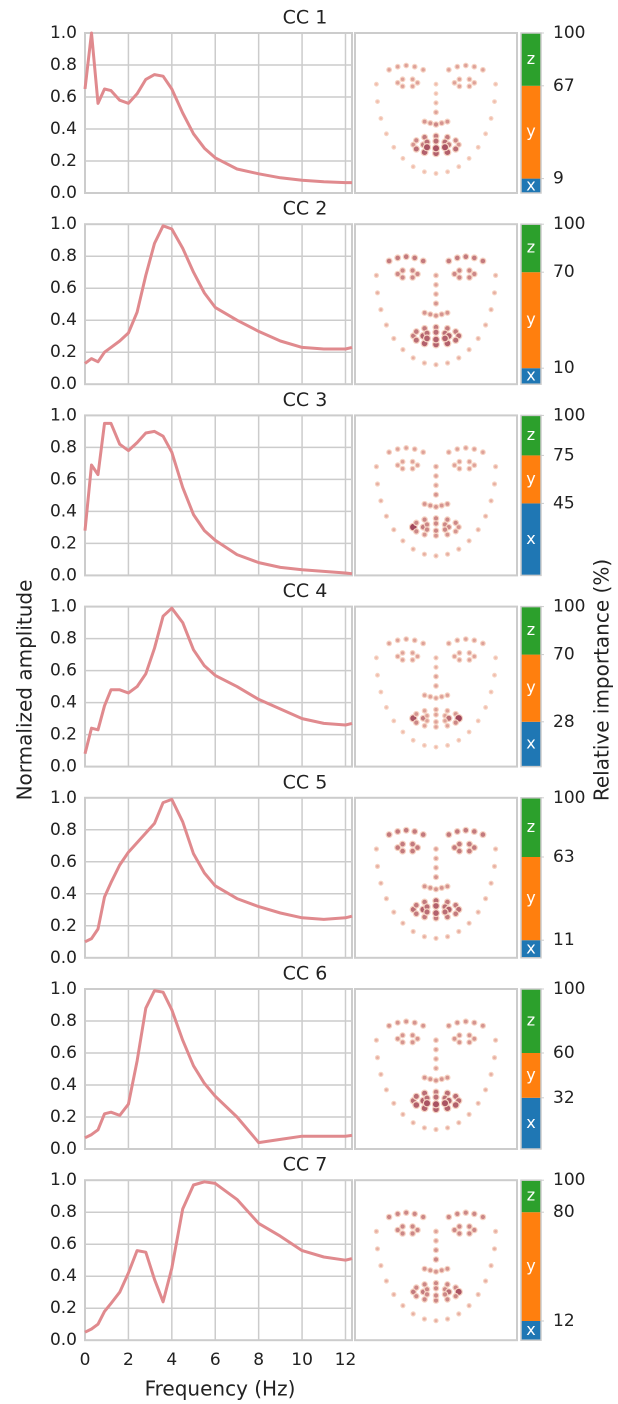 The image size is (618, 1404). Describe the element at coordinates (531, 434) in the screenshot. I see `segment-label: z` at that location.